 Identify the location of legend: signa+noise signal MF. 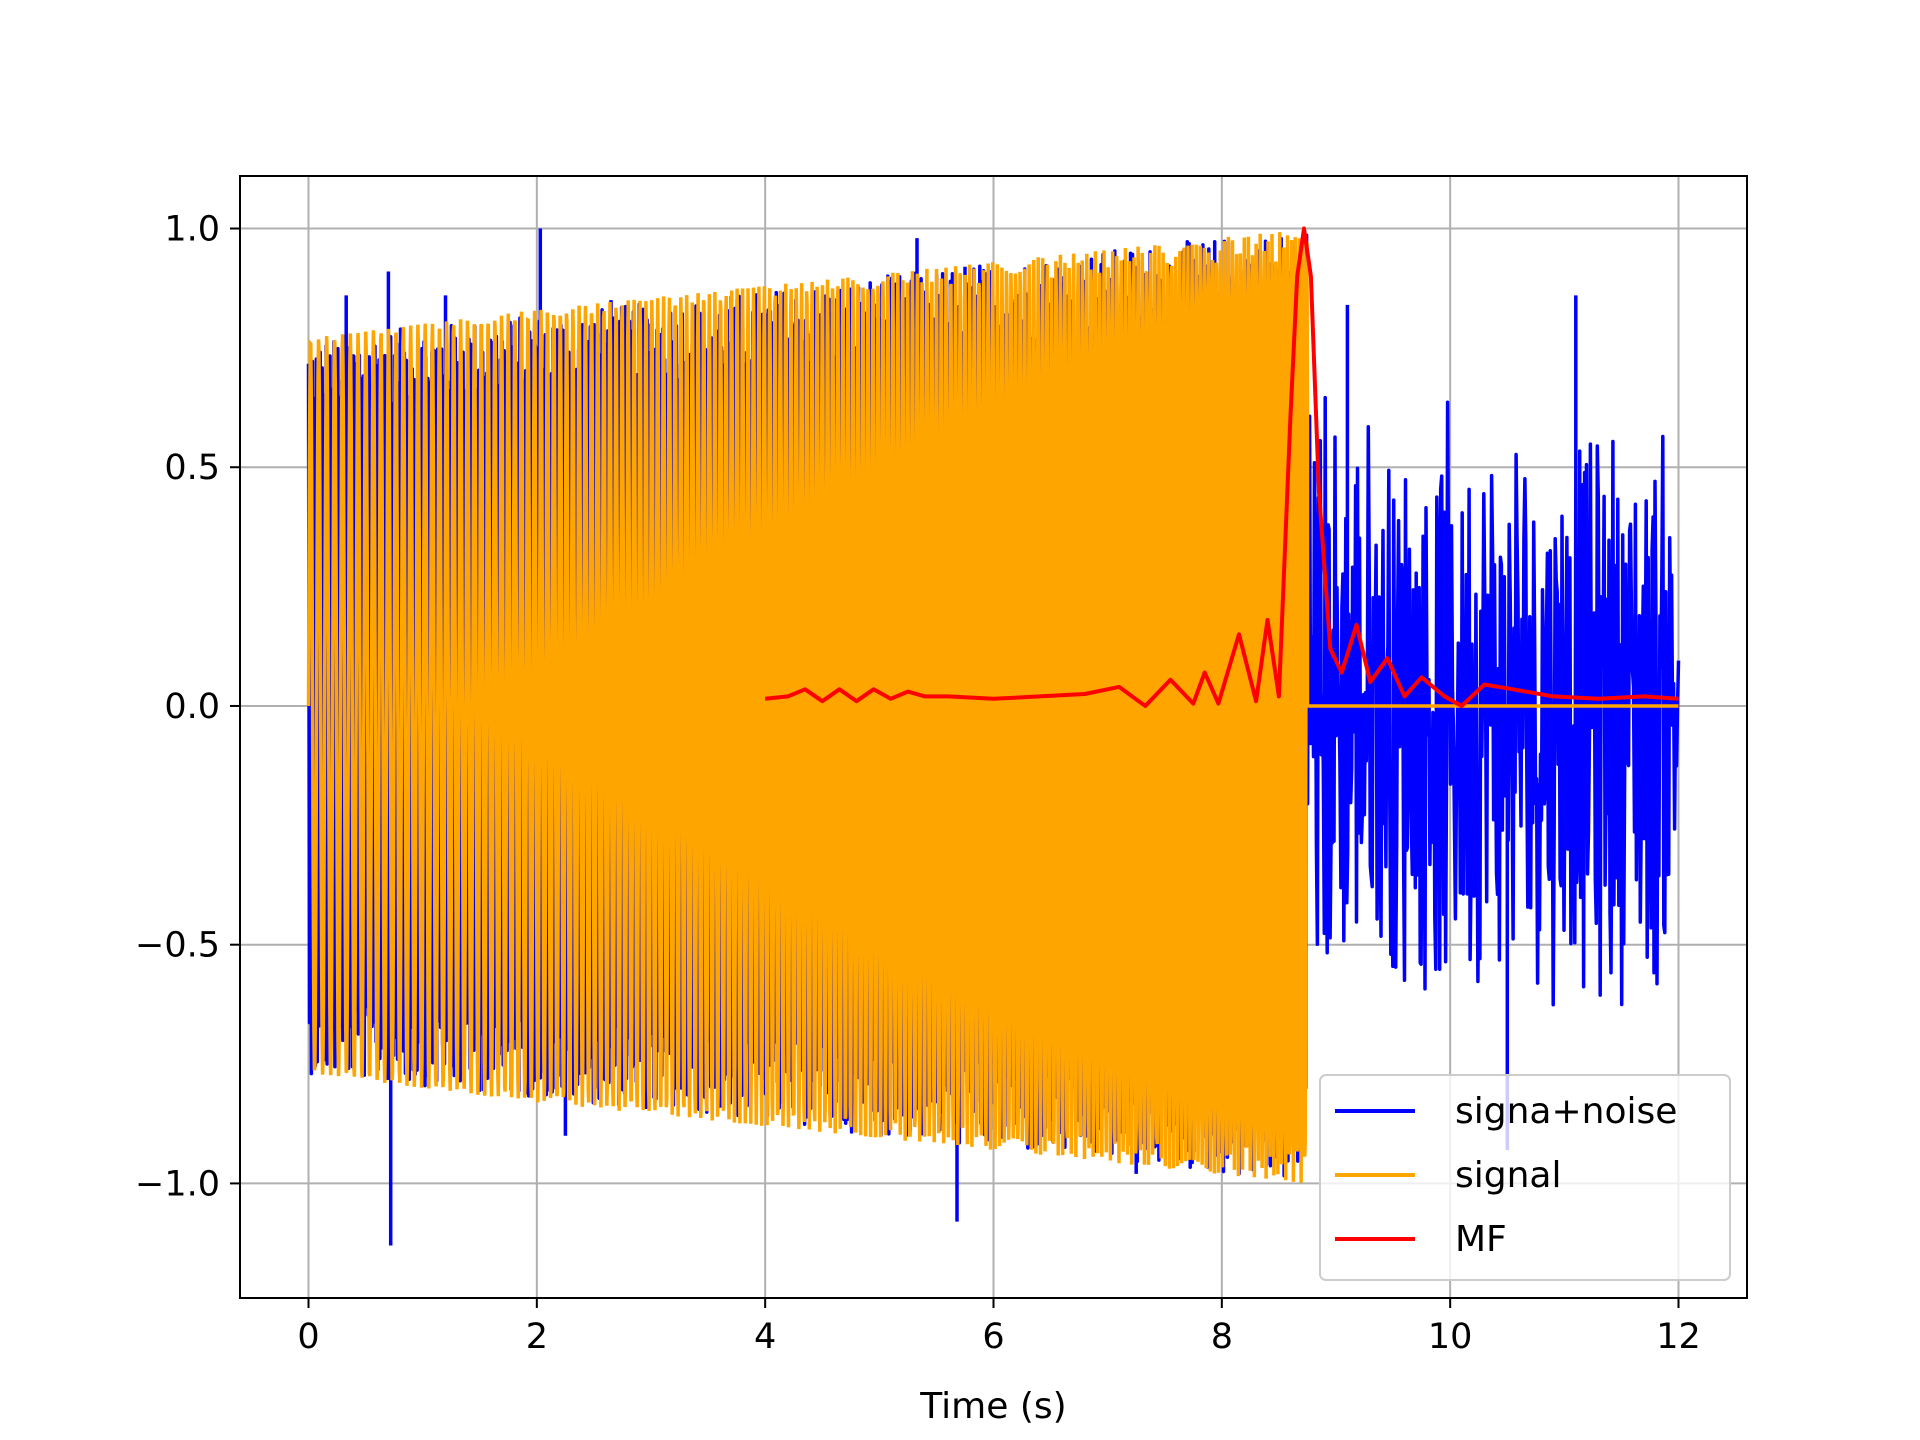
(1525, 1177).